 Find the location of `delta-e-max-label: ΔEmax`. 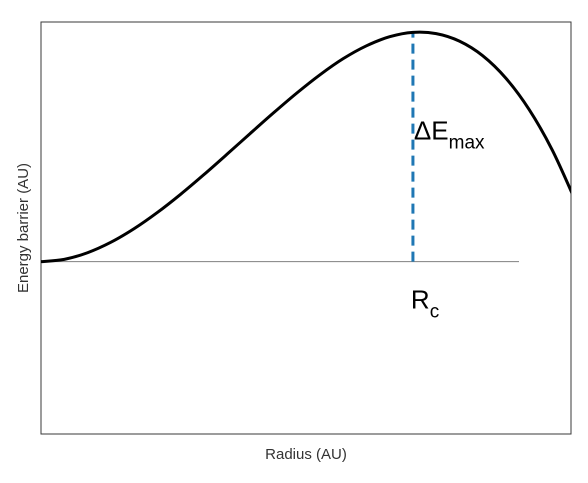

delta-e-max-label: ΔEmax is located at coordinates (449, 134).